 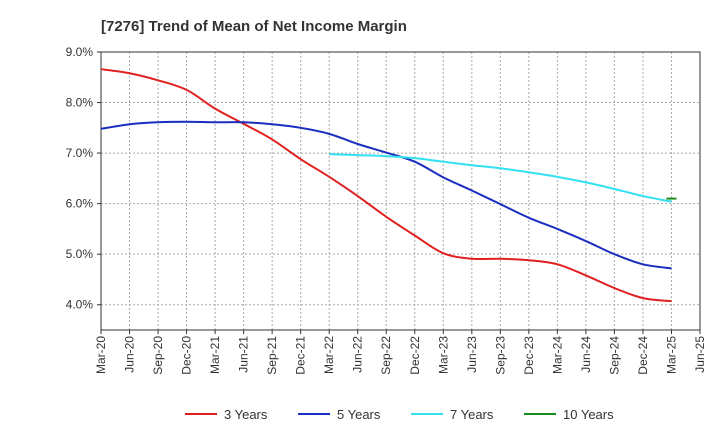 I want to click on y-tick-label: 4.0%, so click(x=80, y=305).